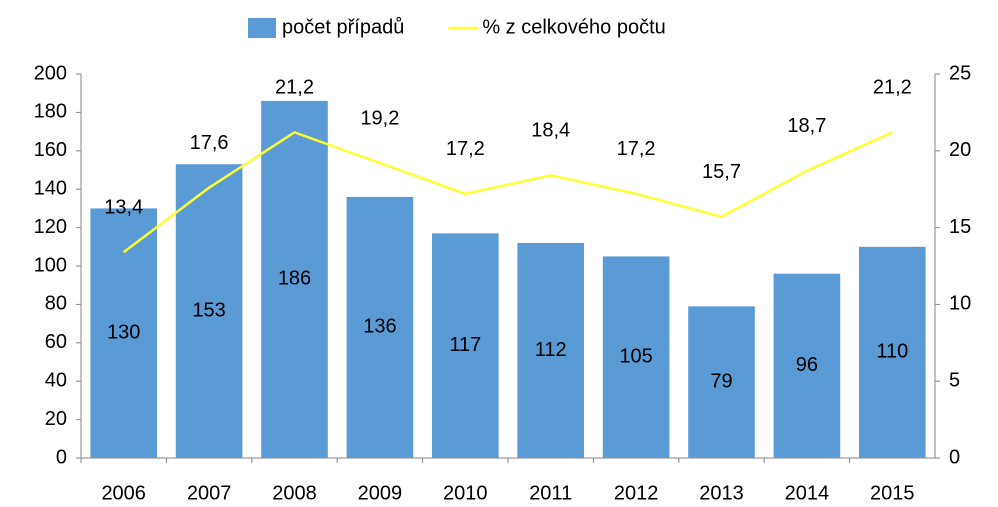  What do you see at coordinates (954, 380) in the screenshot?
I see `y2-tick-label: 5` at bounding box center [954, 380].